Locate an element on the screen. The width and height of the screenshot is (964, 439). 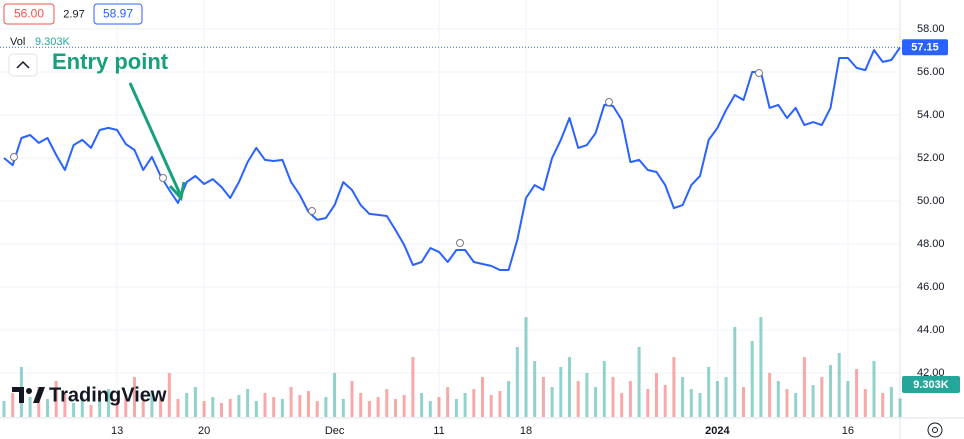
y-tick-label: 48.00 is located at coordinates (931, 244).